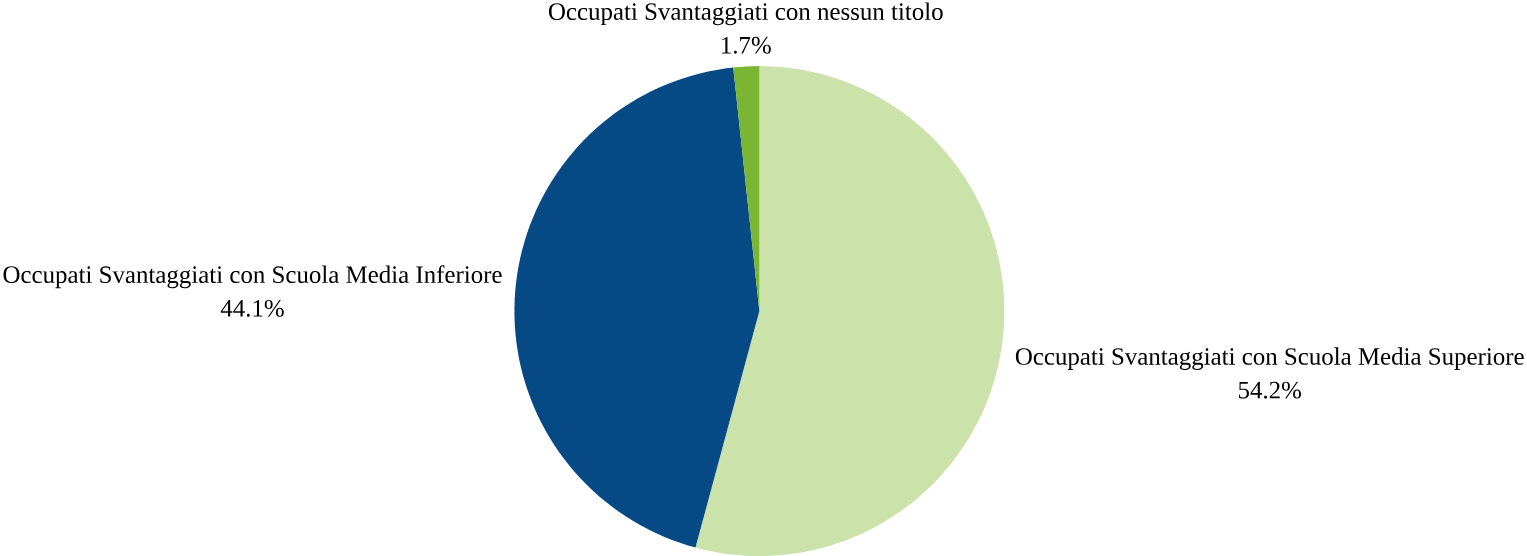 Image resolution: width=1527 pixels, height=556 pixels. What do you see at coordinates (1270, 390) in the screenshot?
I see `data-label: 54.2%` at bounding box center [1270, 390].